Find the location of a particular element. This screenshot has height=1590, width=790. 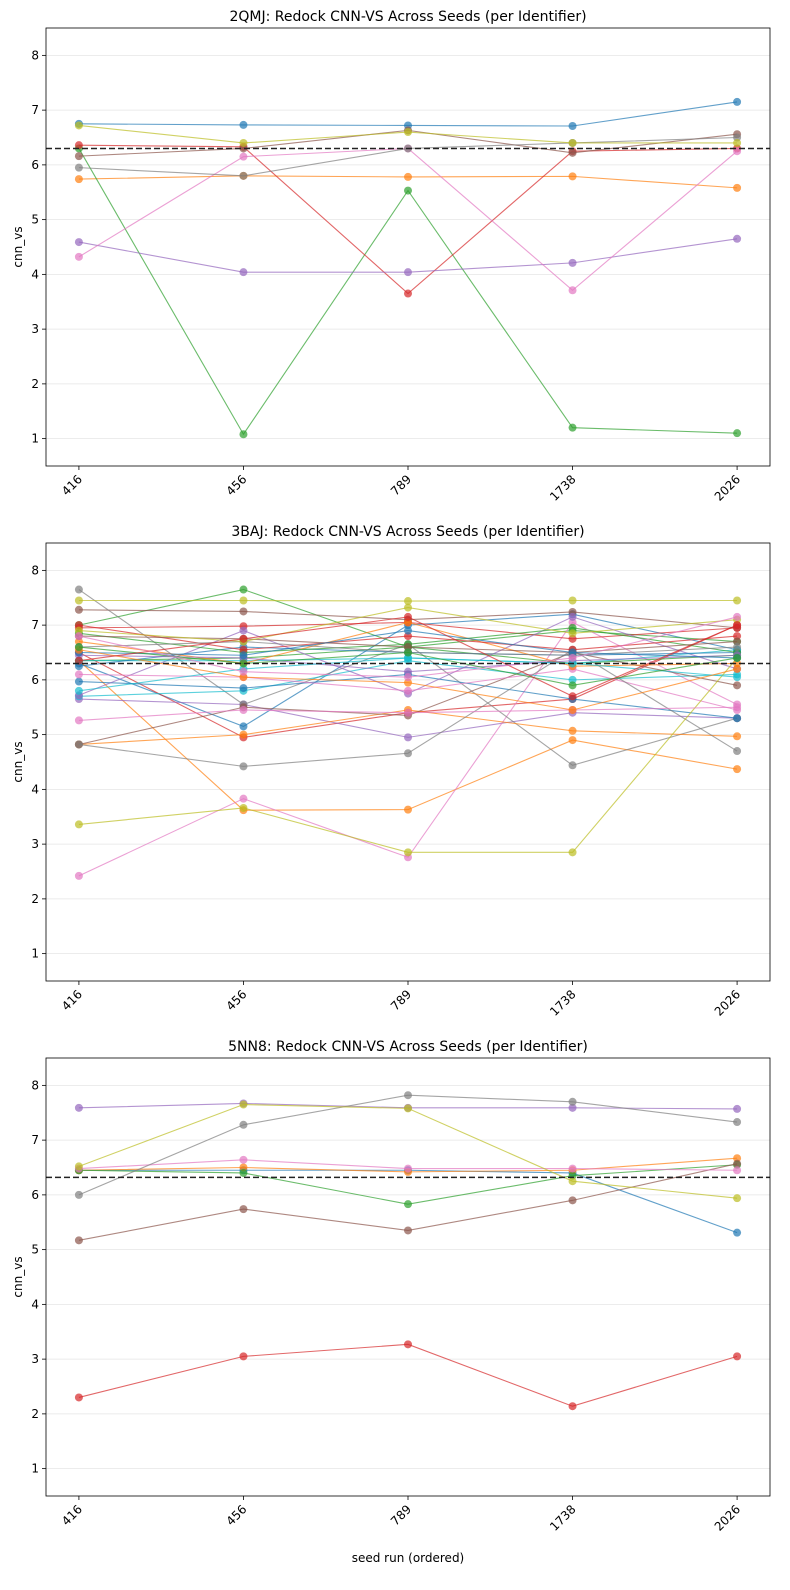

x-tick-label: 1738 is located at coordinates (562, 1002).